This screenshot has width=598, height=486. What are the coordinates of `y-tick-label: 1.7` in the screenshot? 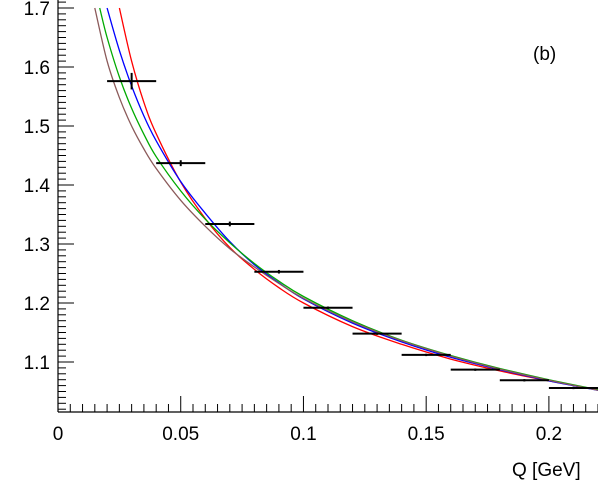 It's located at (37, 10).